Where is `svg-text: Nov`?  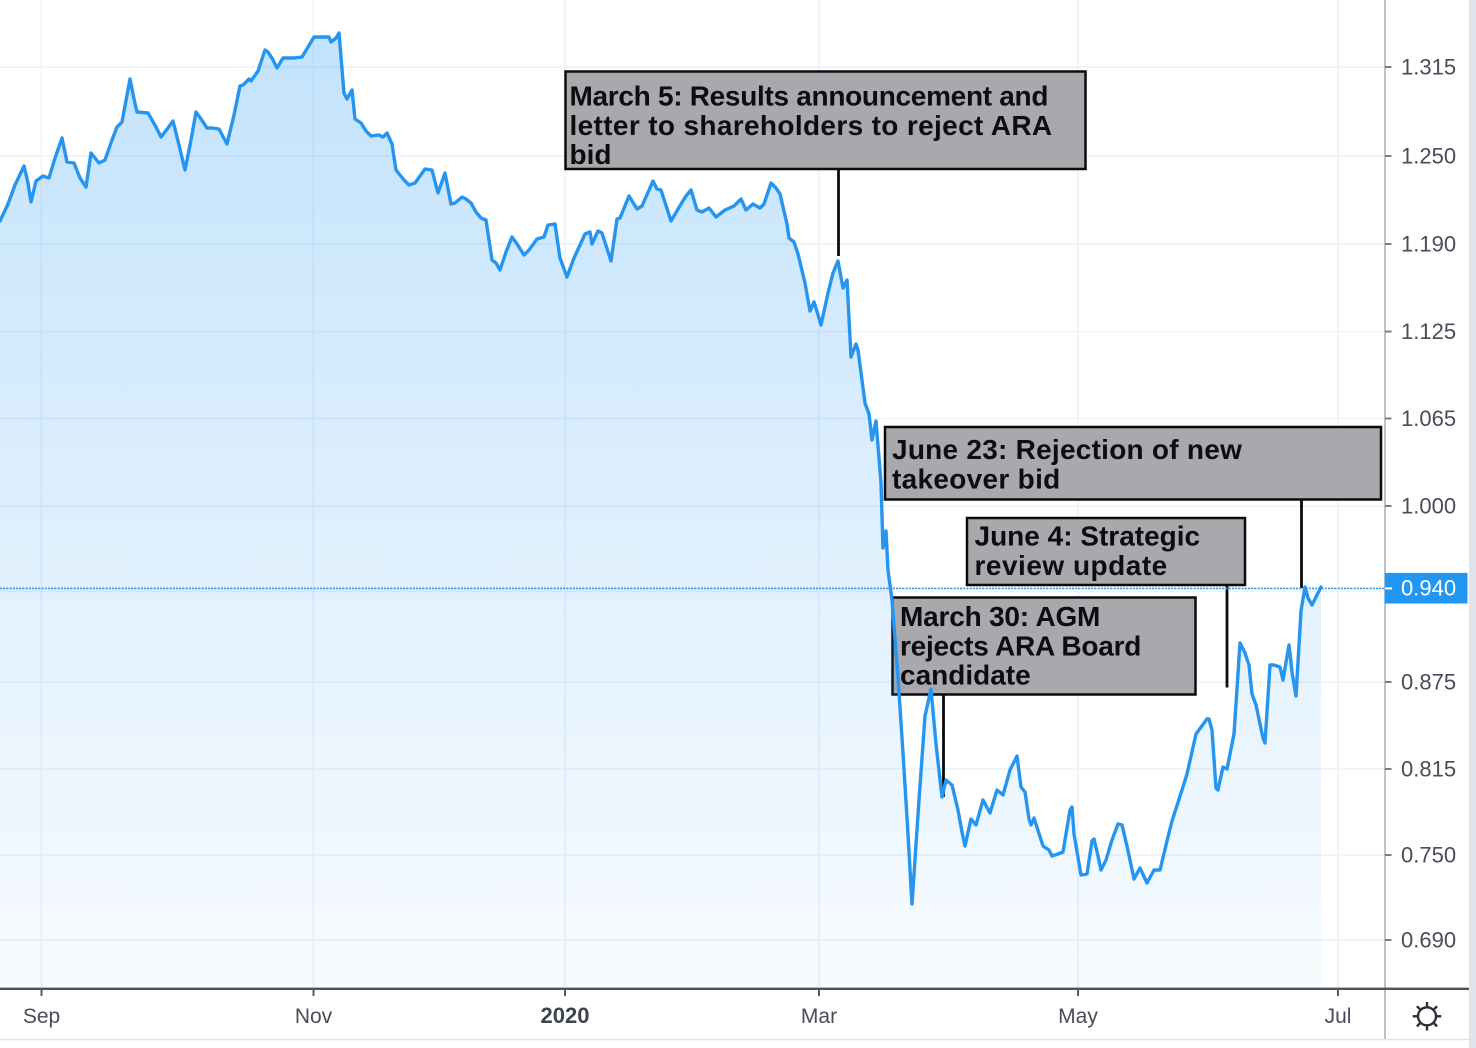
svg-text: Nov is located at coordinates (314, 1016).